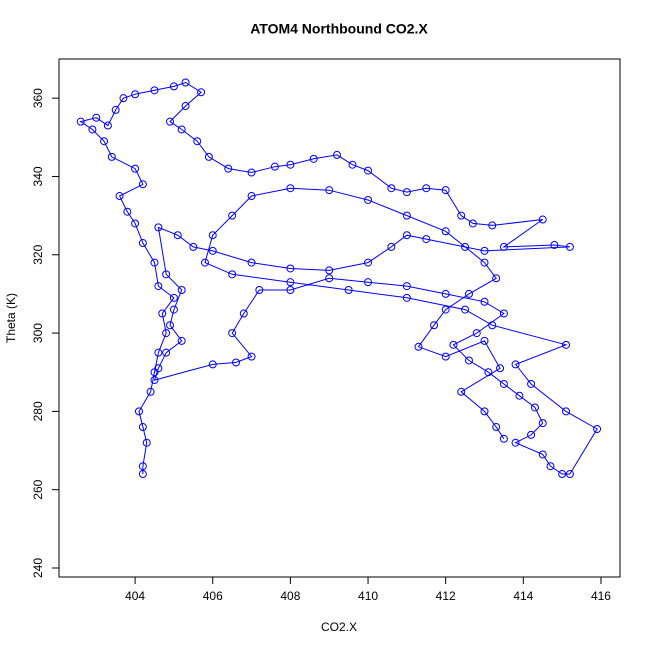 The height and width of the screenshot is (650, 650). What do you see at coordinates (38, 489) in the screenshot?
I see `y-tick-label: 260` at bounding box center [38, 489].